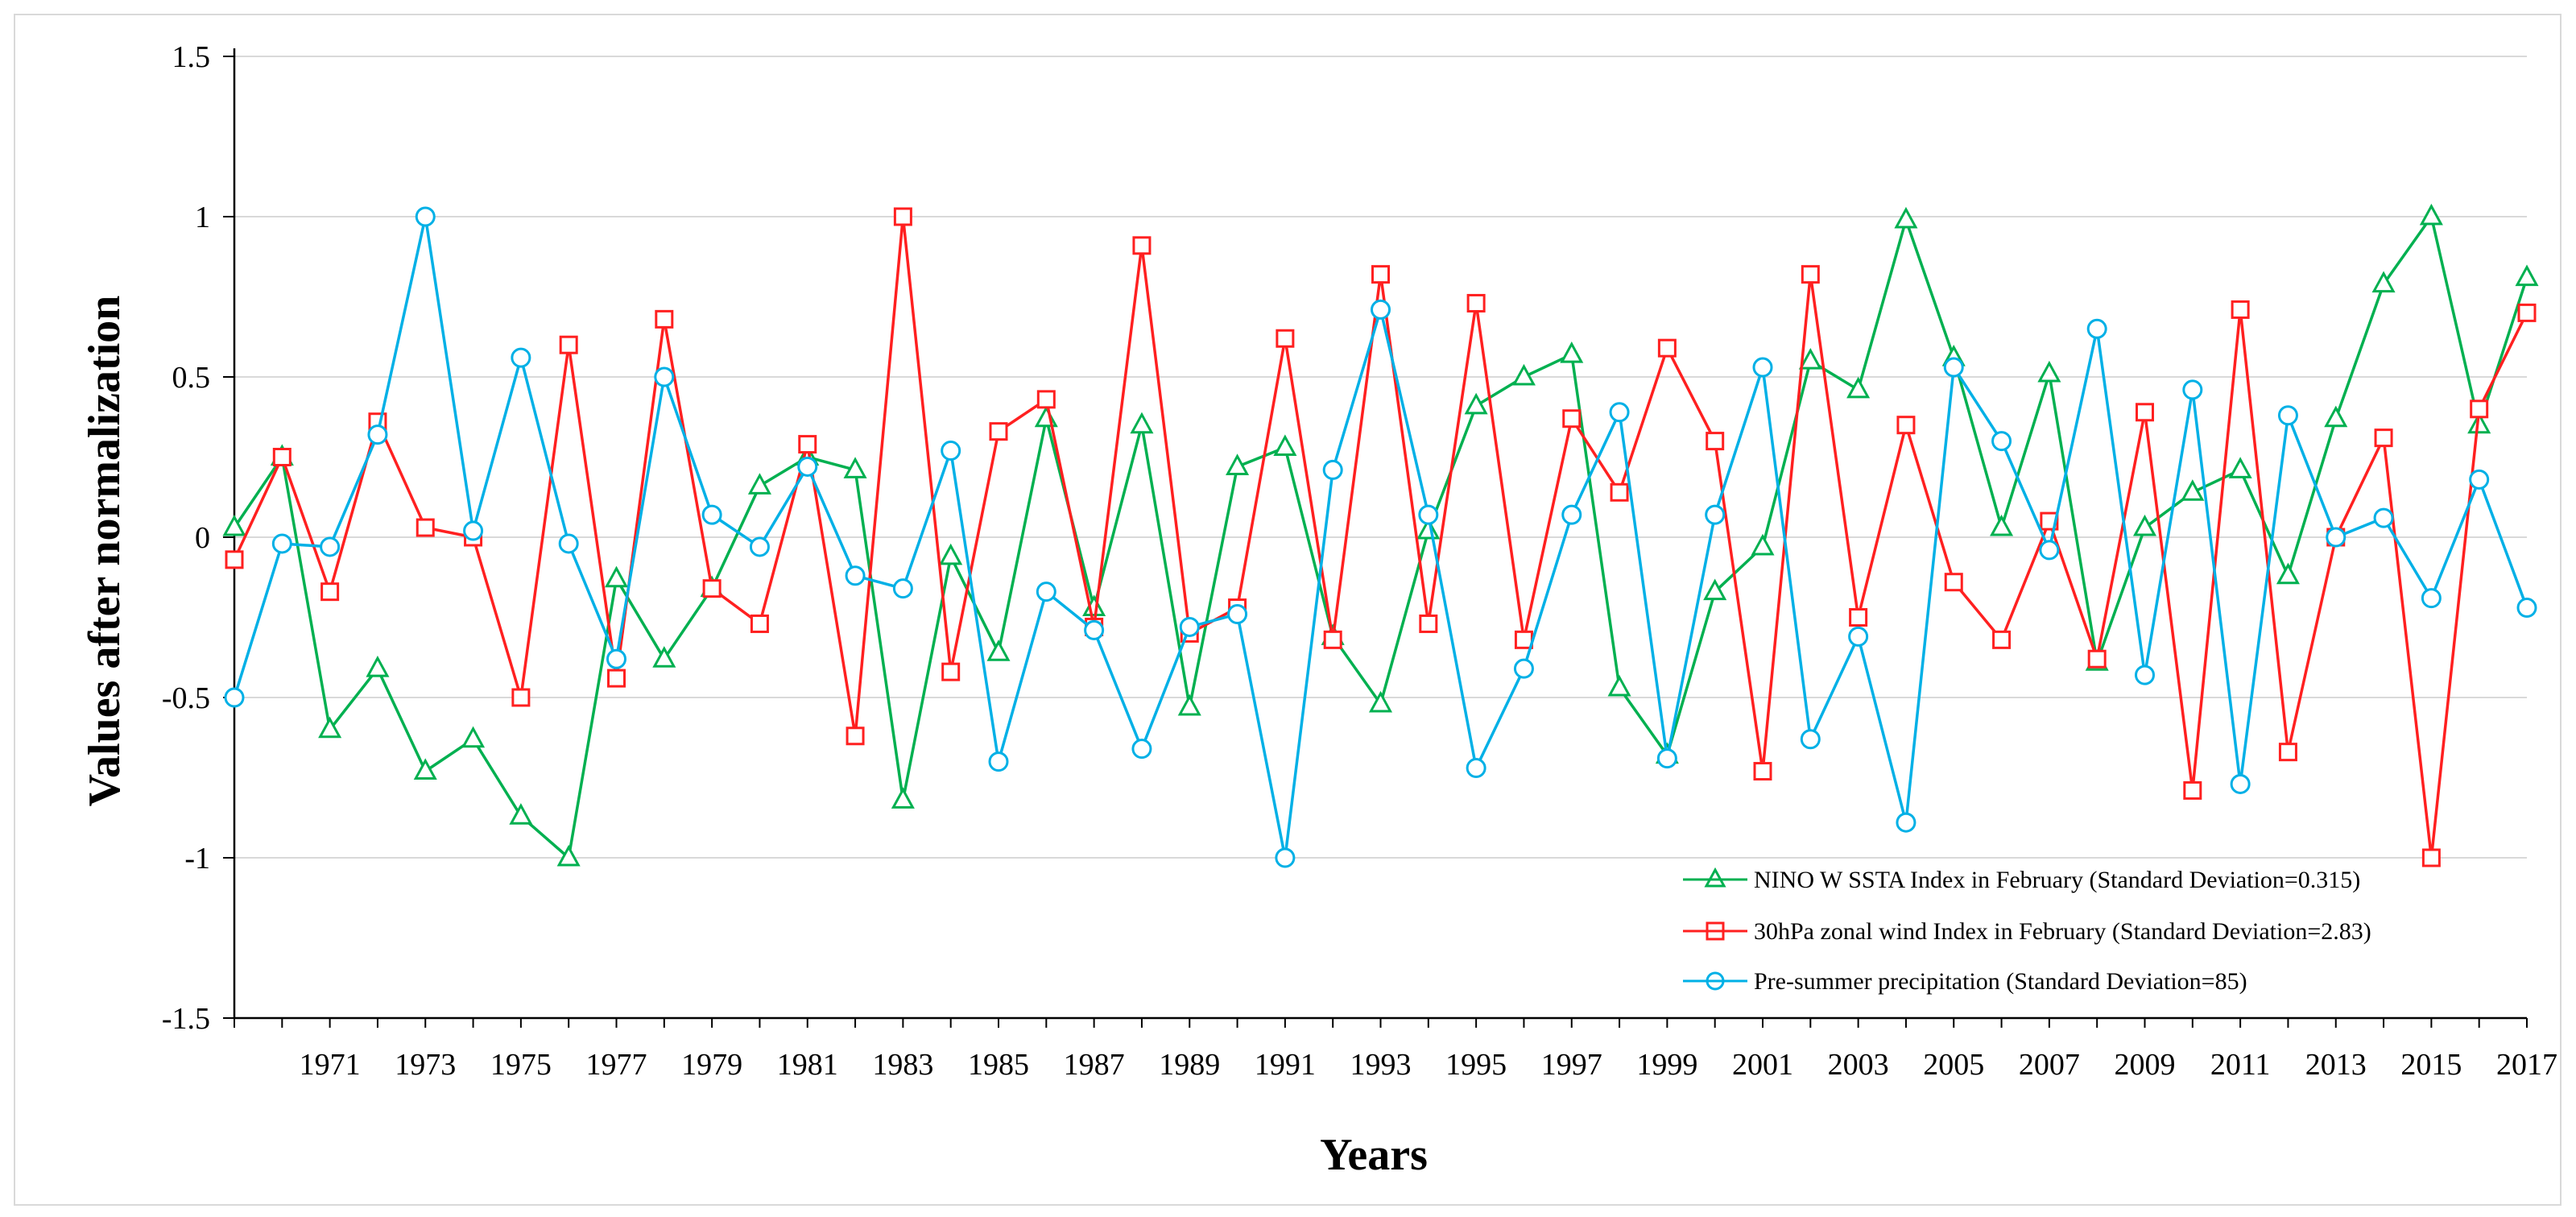  Describe the element at coordinates (1953, 1065) in the screenshot. I see `x-tick-label: 2005` at that location.